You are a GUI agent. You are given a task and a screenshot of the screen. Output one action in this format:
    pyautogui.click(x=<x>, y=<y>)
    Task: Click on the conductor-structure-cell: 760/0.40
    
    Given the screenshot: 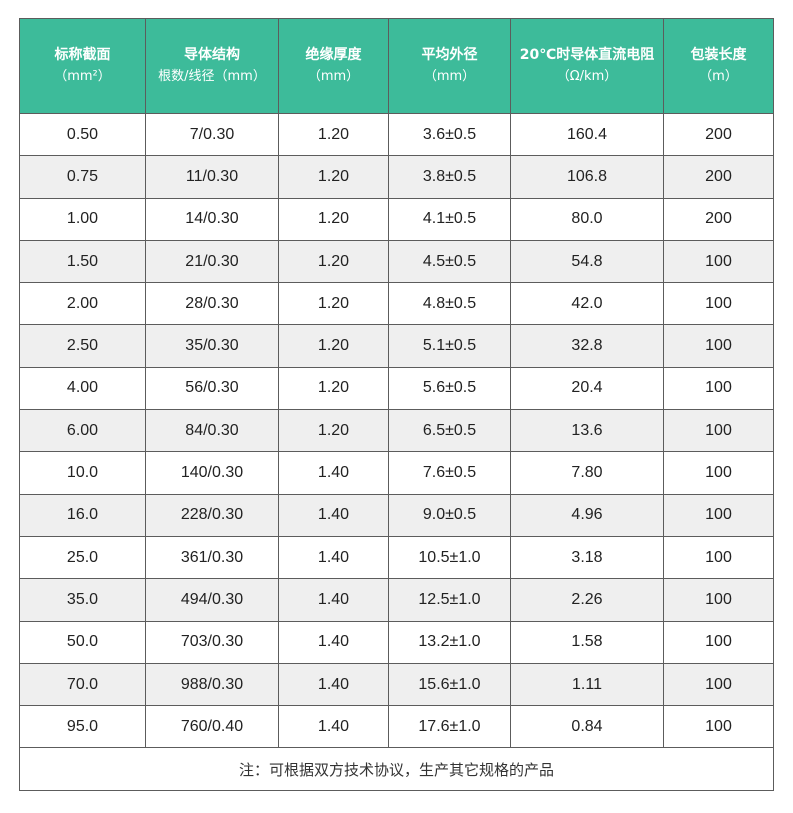 What is the action you would take?
    pyautogui.click(x=212, y=727)
    